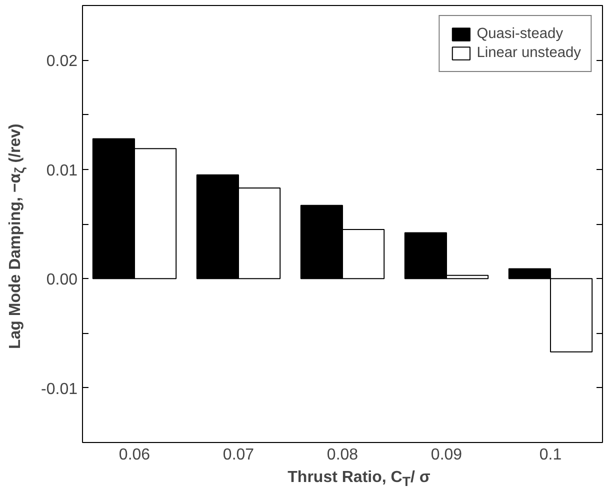 The image size is (612, 496). I want to click on x-tick-label: 0.09, so click(446, 455).